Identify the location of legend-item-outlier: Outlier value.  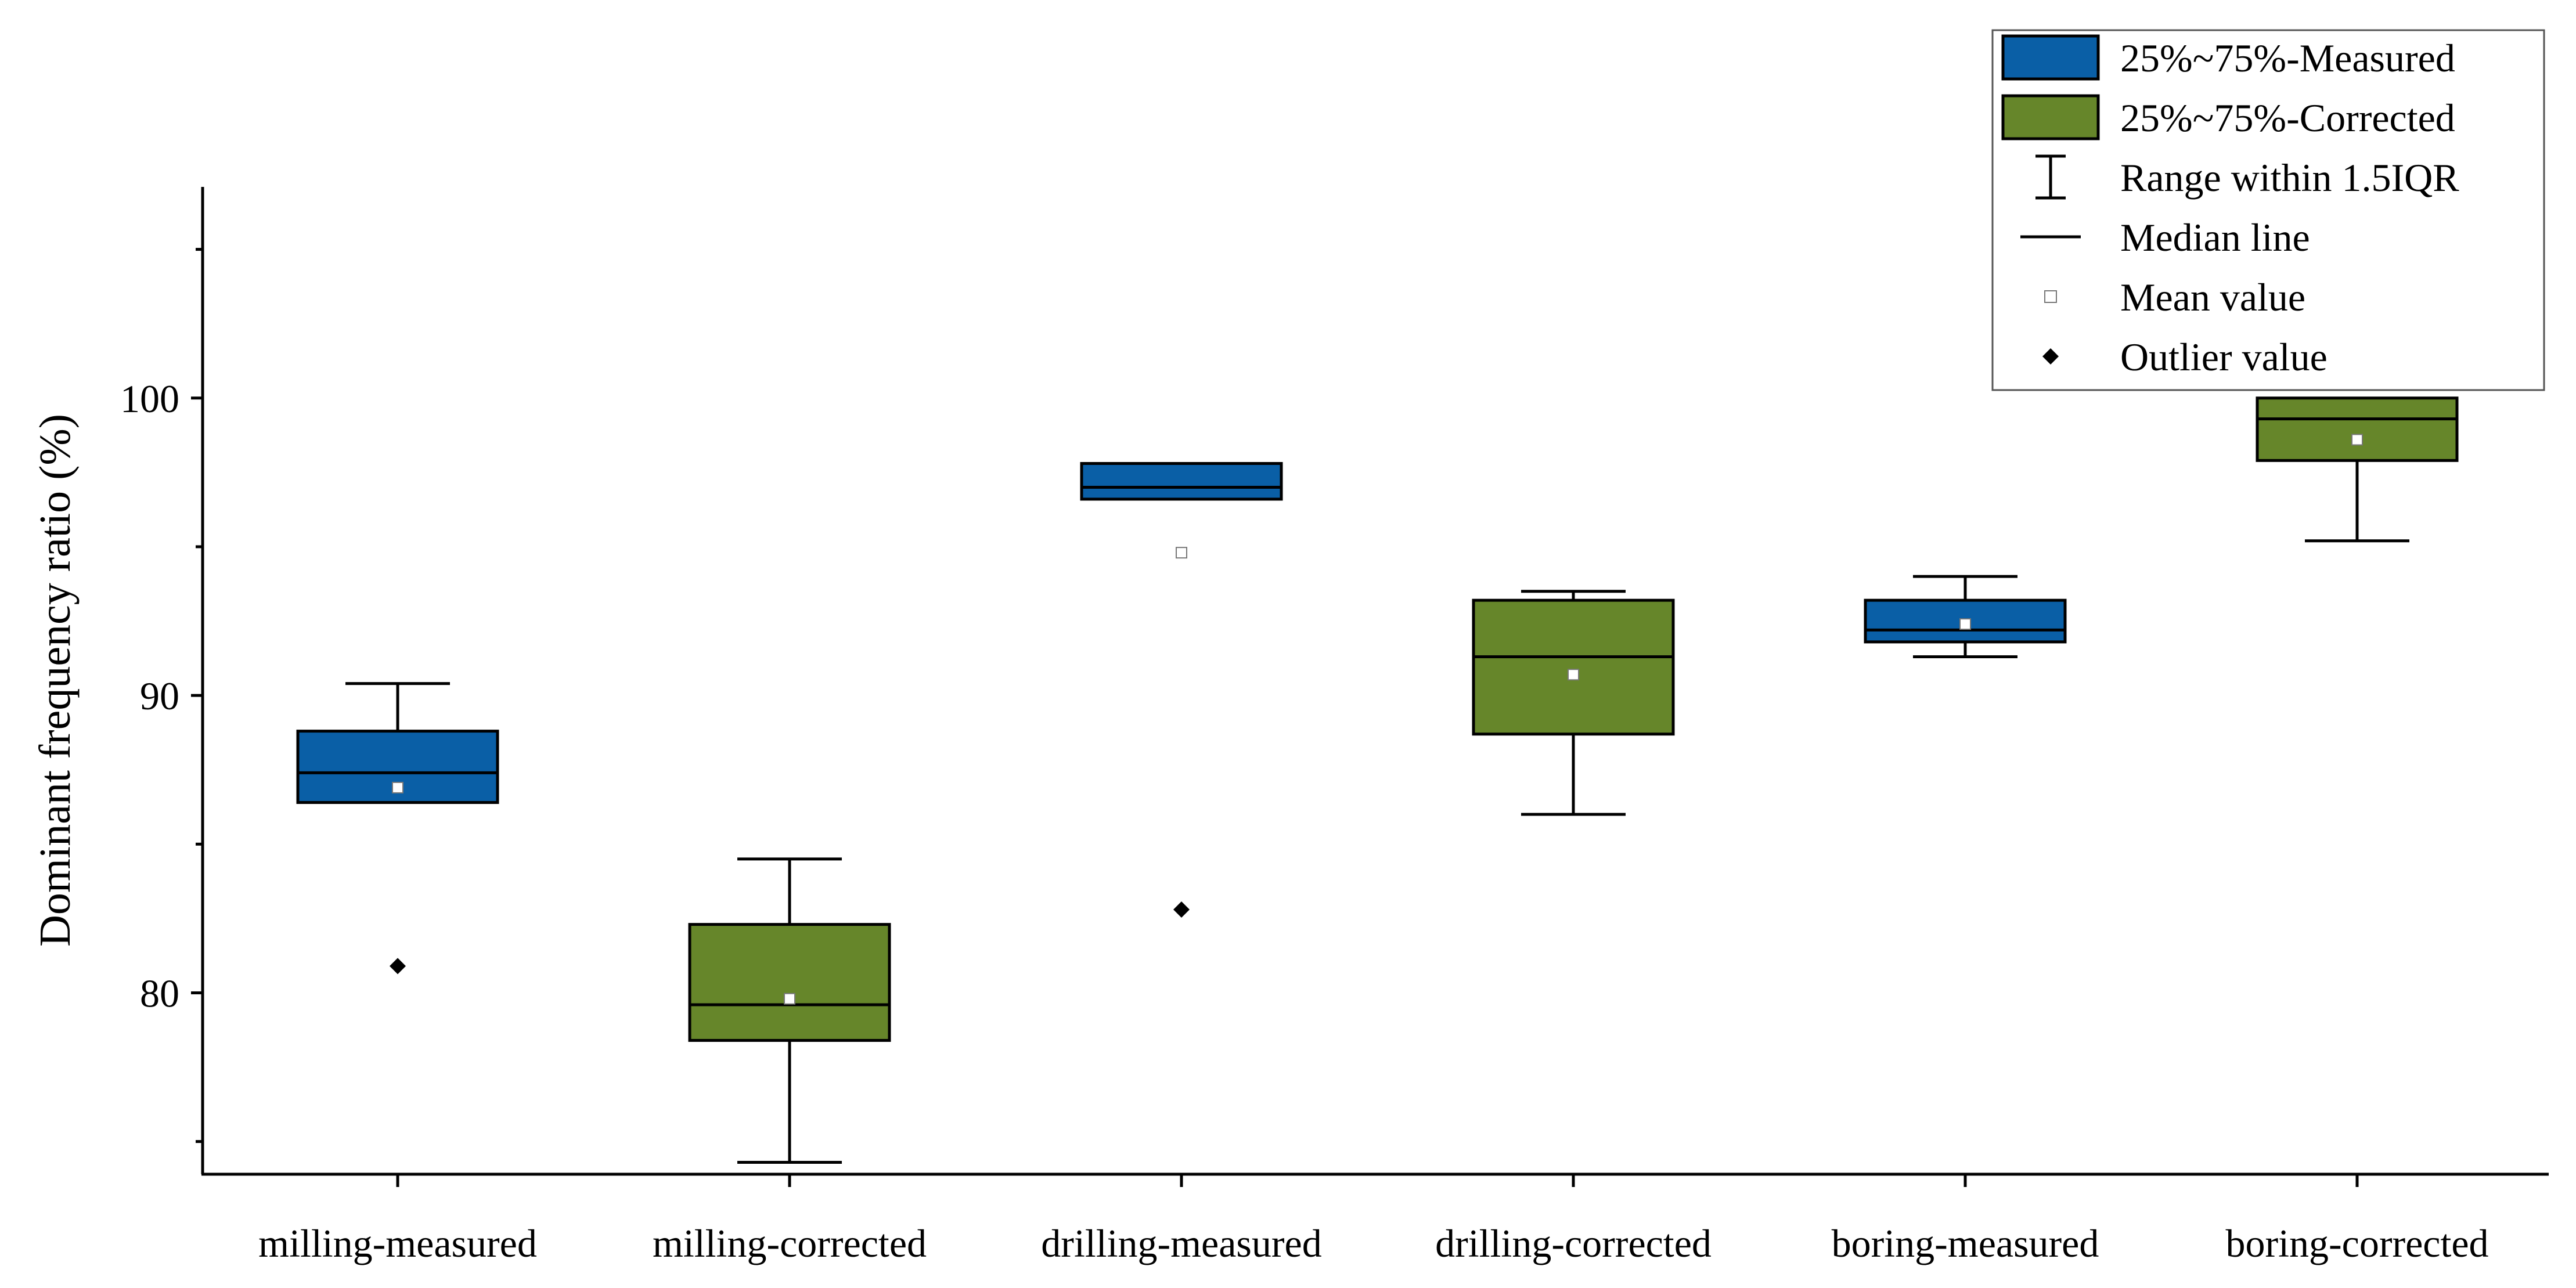
(2185, 357).